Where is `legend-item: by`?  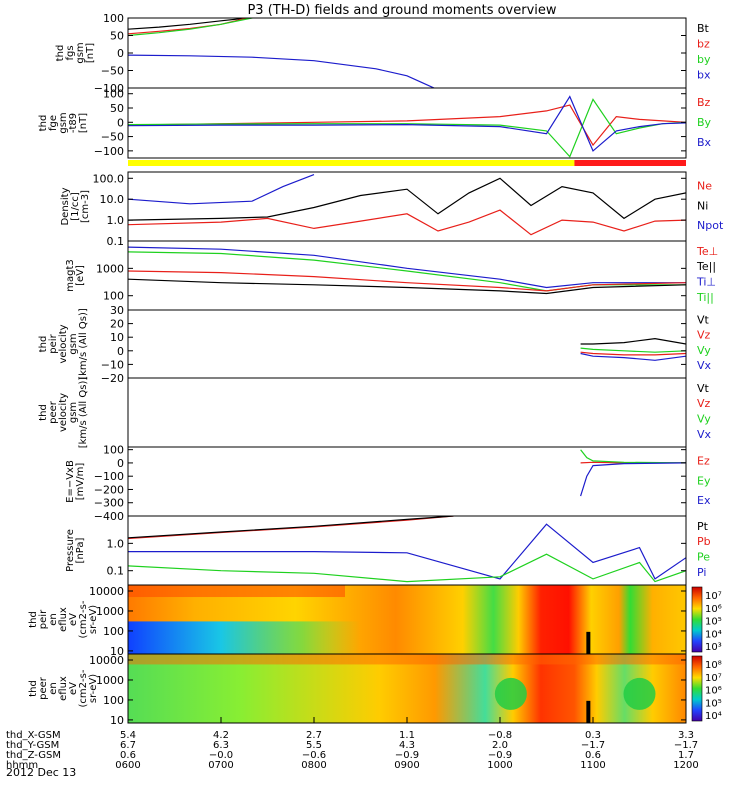 legend-item: by is located at coordinates (704, 59).